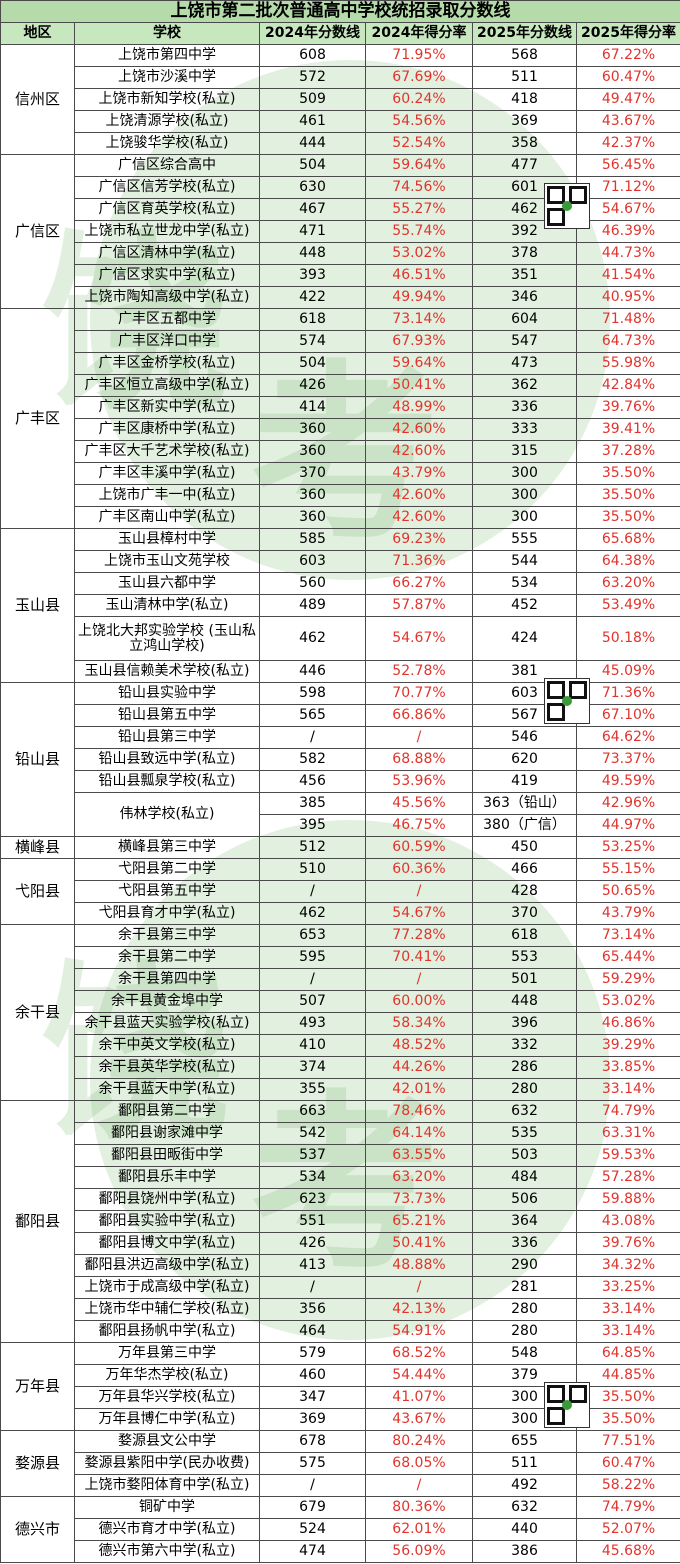 The width and height of the screenshot is (680, 1564). I want to click on table-row: 信州区 上饶市第四中学 608 71.95% 568 67.22%, so click(340, 99).